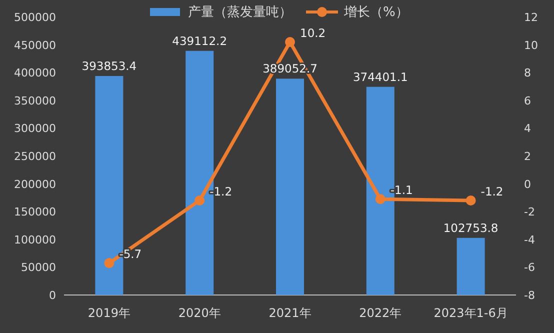  I want to click on data-label: 374401.1, so click(380, 77).